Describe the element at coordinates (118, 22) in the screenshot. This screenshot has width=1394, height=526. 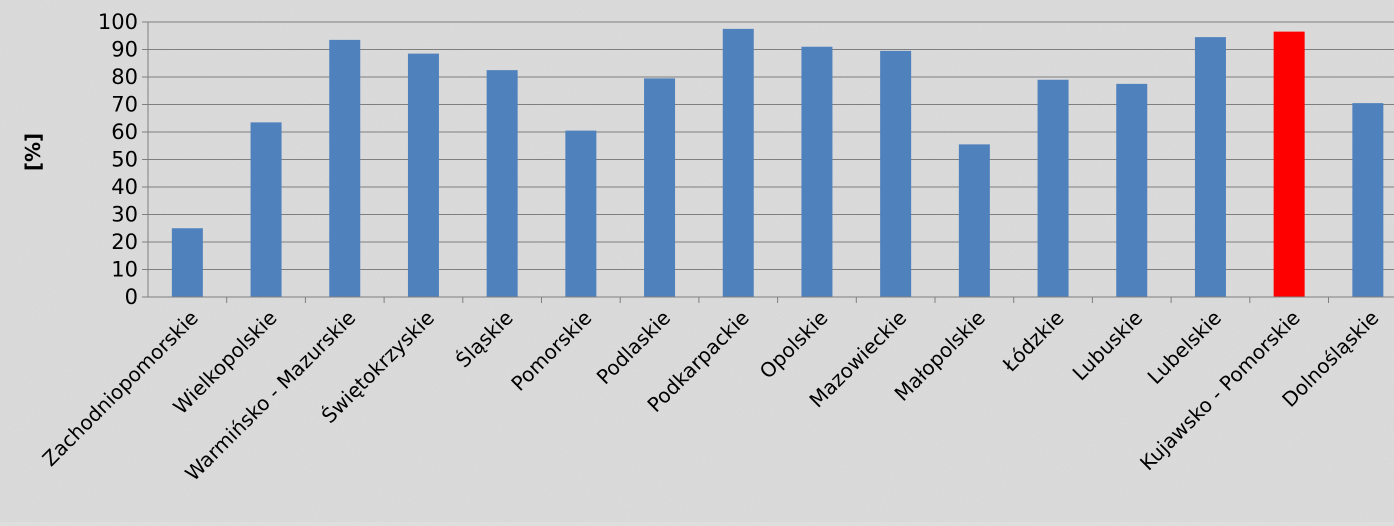
I see `y-tick-label: 100` at that location.